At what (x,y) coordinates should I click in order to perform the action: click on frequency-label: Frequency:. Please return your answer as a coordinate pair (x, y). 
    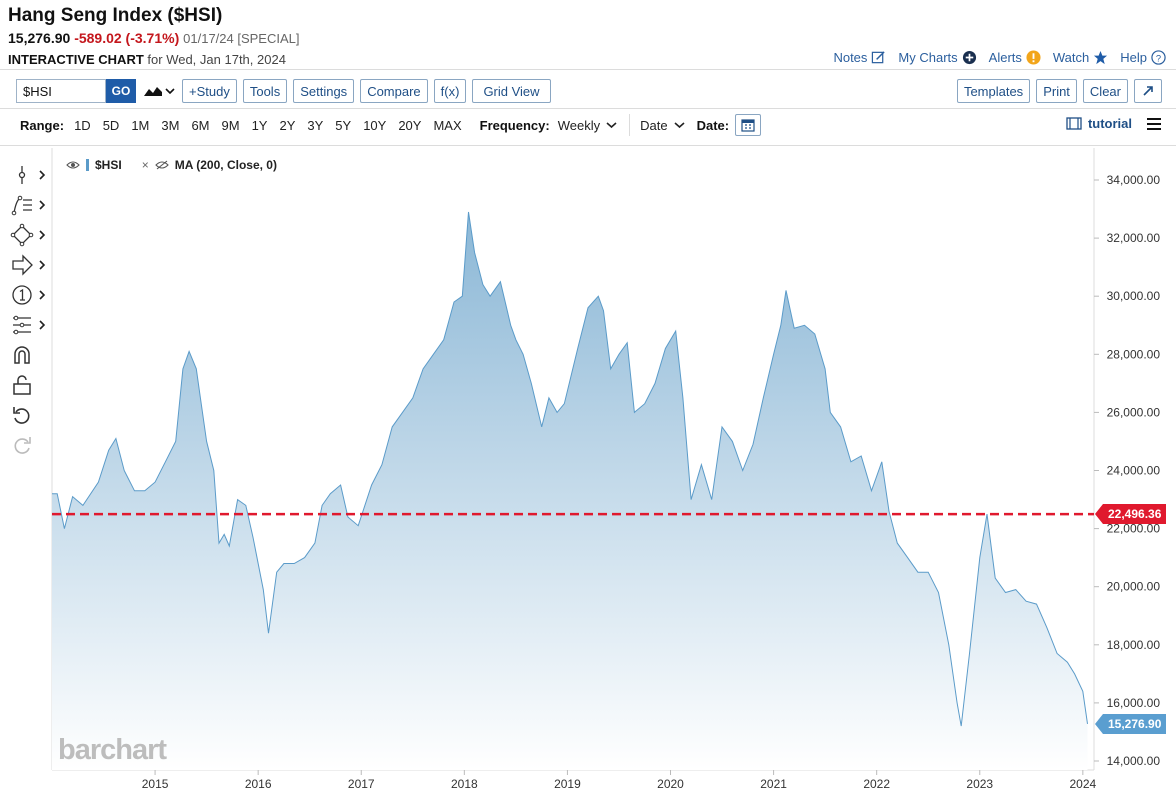
    Looking at the image, I should click on (514, 125).